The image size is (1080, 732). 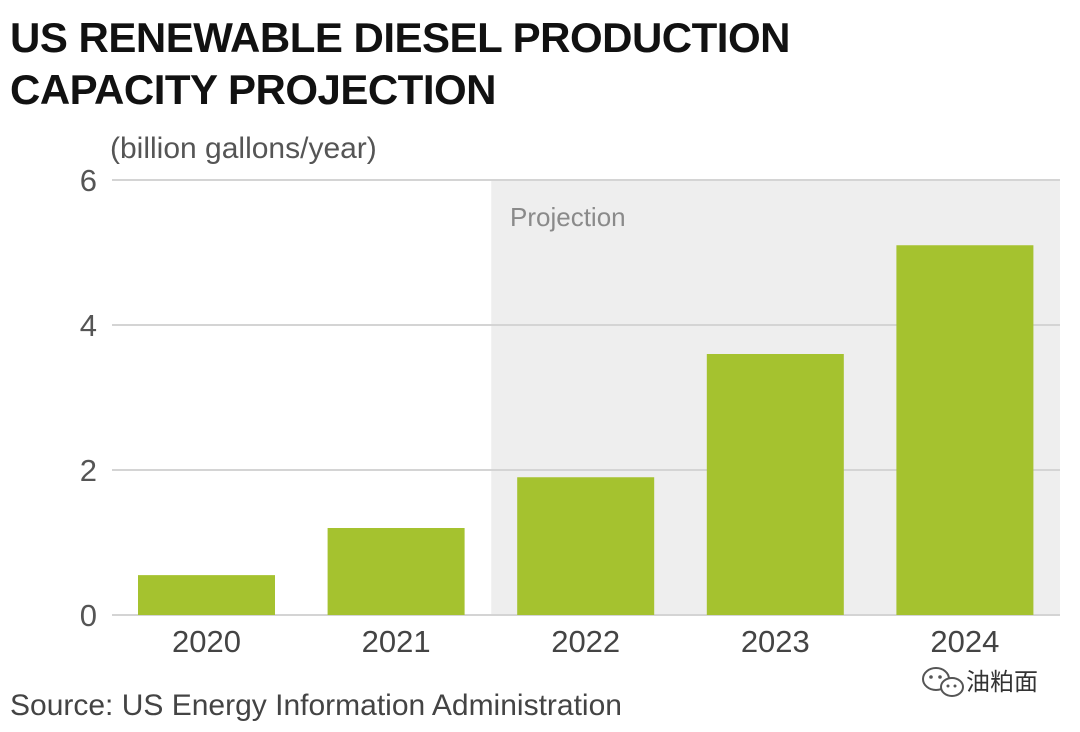 I want to click on bar-2024, so click(x=965, y=430).